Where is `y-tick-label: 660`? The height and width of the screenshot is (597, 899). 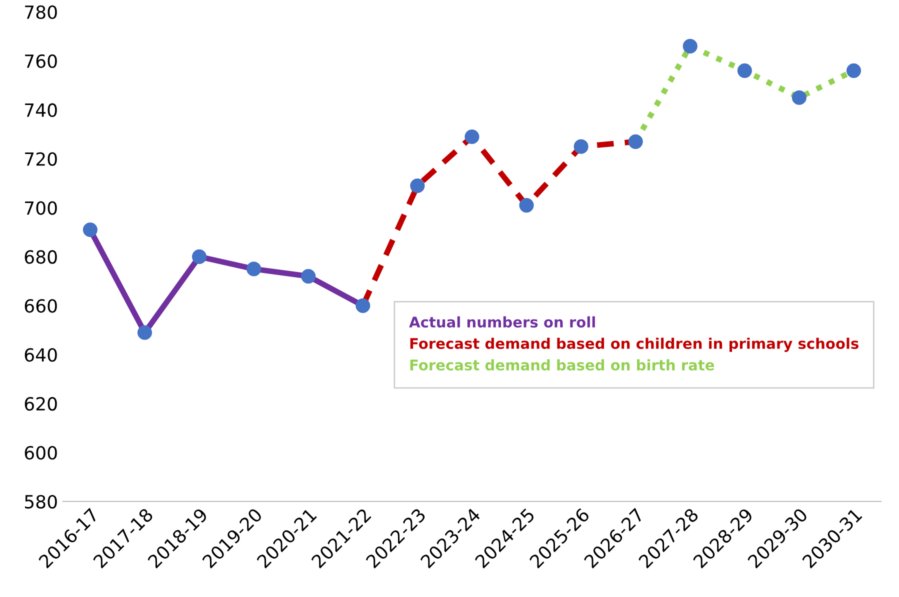
y-tick-label: 660 is located at coordinates (40, 306).